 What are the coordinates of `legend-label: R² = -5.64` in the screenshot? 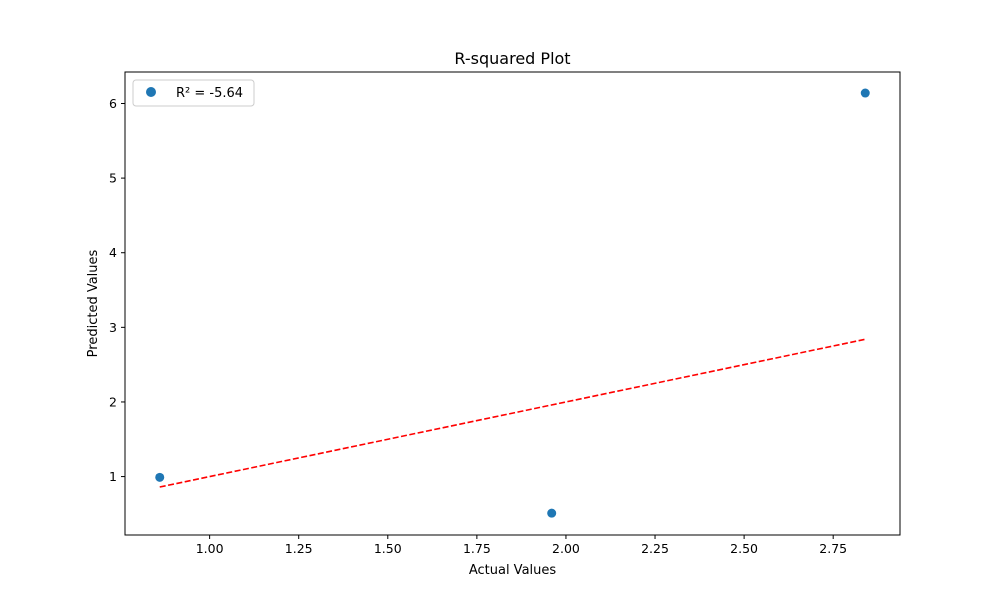 It's located at (209, 93).